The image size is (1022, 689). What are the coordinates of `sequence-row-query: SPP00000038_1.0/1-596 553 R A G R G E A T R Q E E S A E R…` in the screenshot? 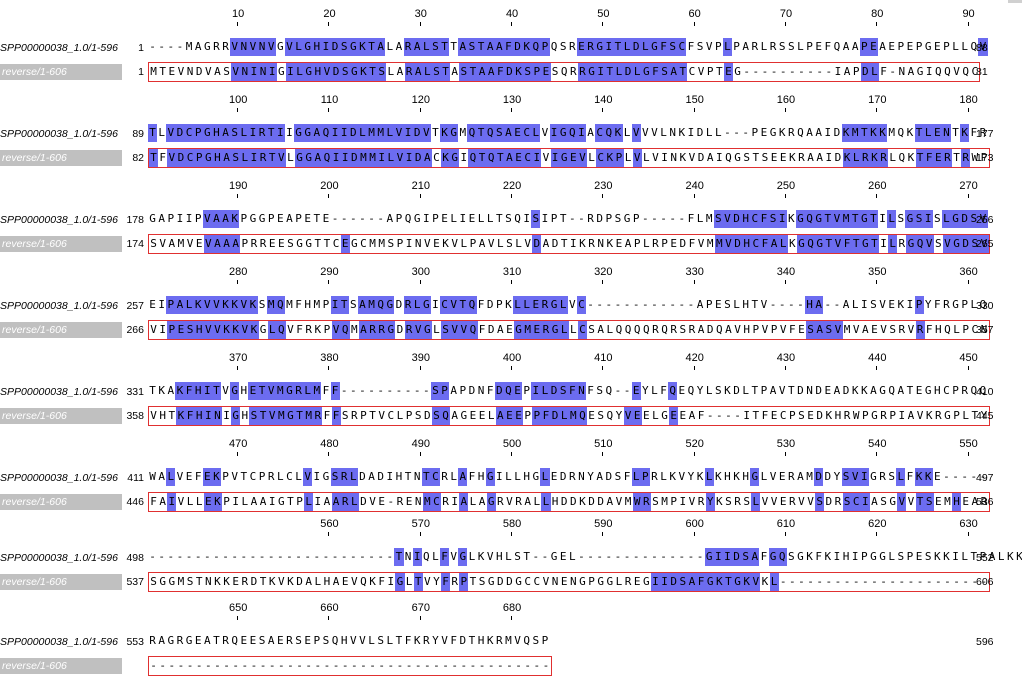 It's located at (511, 642).